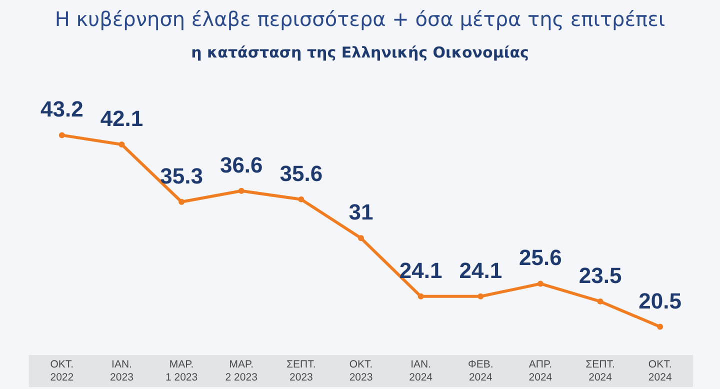 The image size is (720, 389). What do you see at coordinates (181, 175) in the screenshot?
I see `data-label: 35.3` at bounding box center [181, 175].